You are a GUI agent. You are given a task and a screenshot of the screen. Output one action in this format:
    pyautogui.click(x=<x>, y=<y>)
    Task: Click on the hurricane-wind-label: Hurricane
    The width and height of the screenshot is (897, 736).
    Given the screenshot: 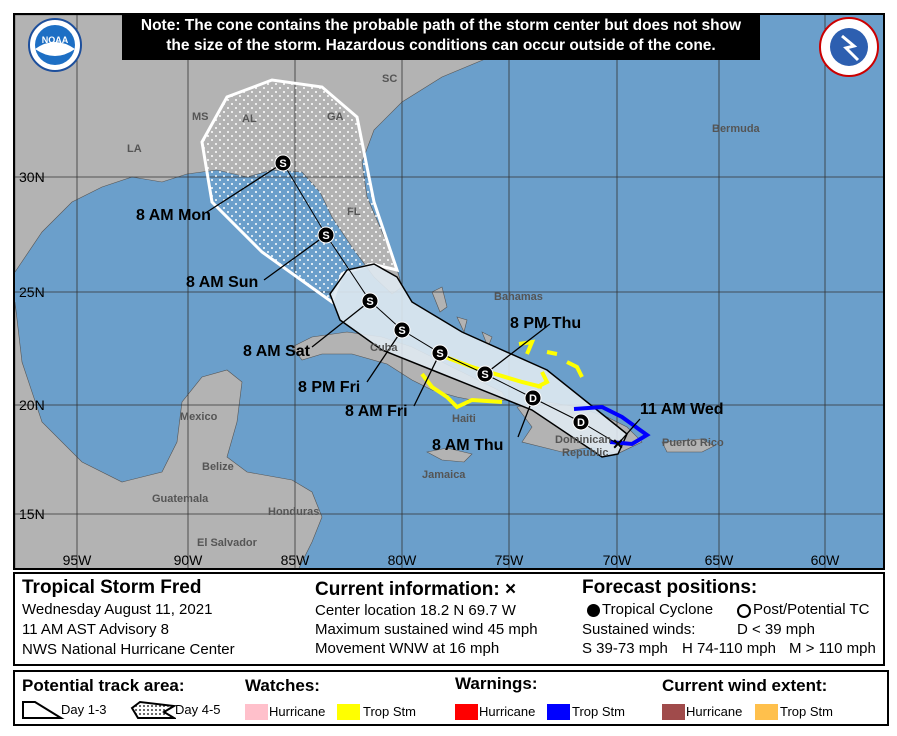 What is the action you would take?
    pyautogui.click(x=714, y=711)
    